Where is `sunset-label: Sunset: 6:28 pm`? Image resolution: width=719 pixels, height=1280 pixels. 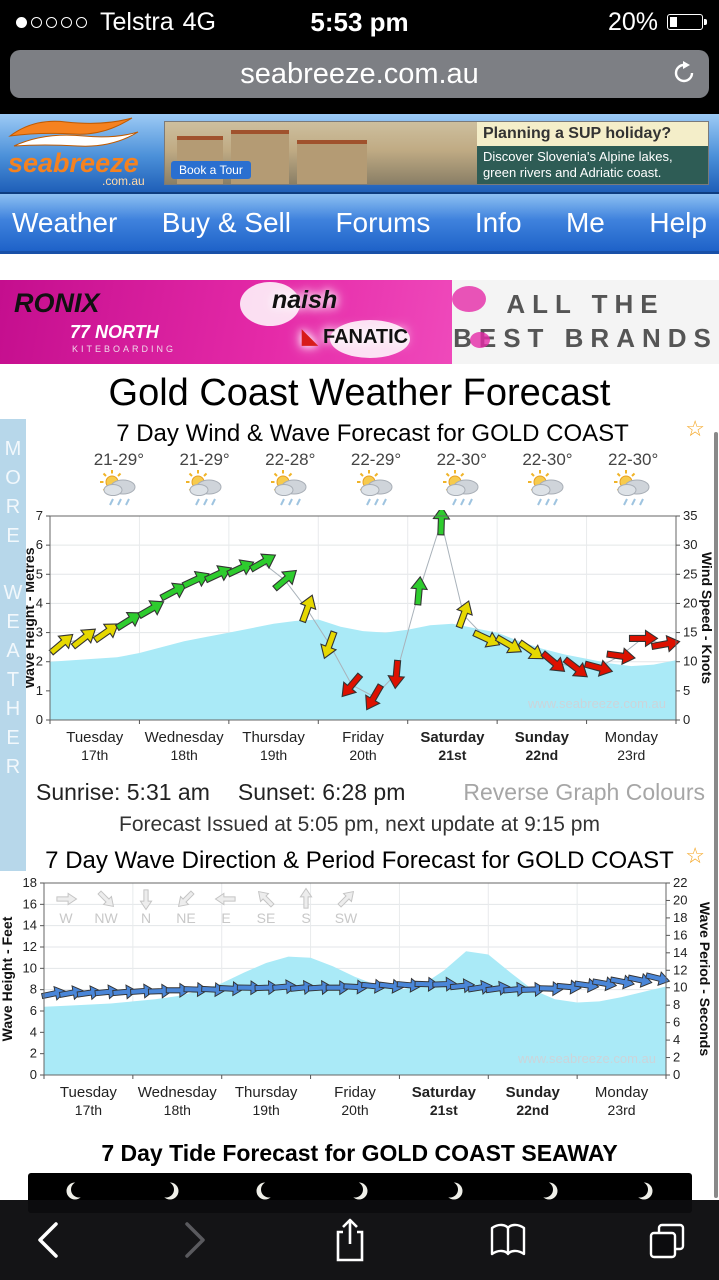
sunset-label: Sunset: 6:28 pm is located at coordinates (321, 792).